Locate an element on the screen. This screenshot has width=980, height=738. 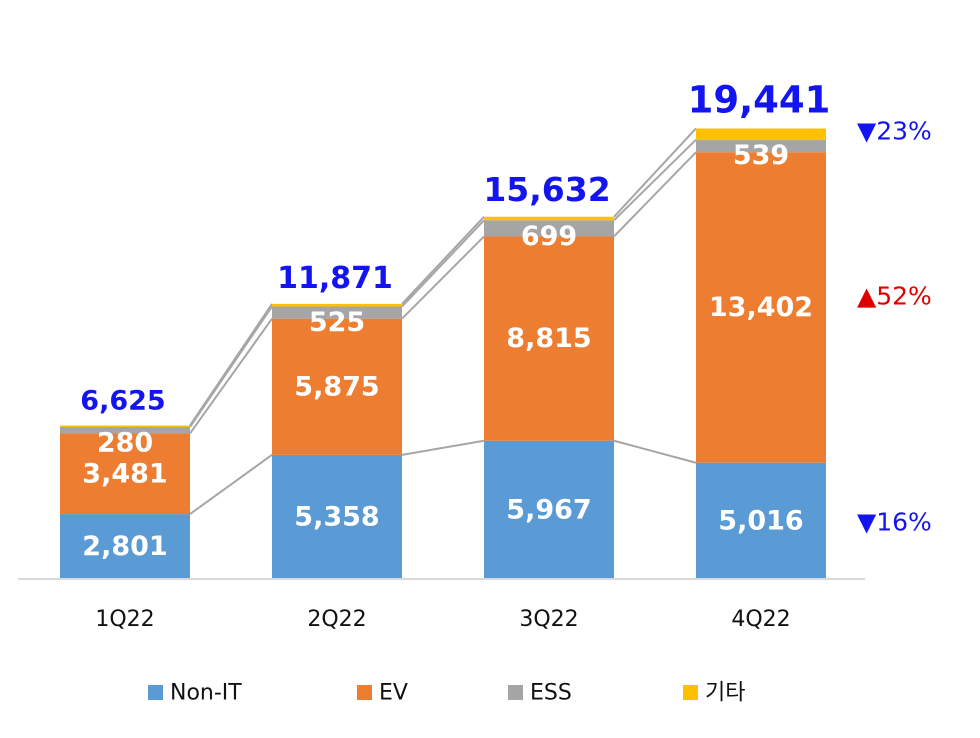
bar-ess-1q22 is located at coordinates (125, 430).